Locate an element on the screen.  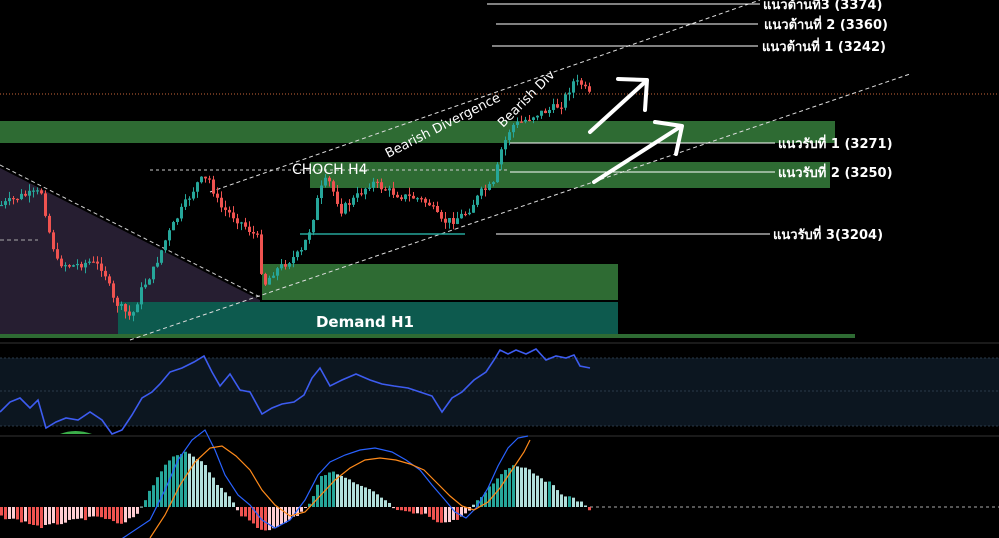
support-3-label: แนวรับที่ 3(3204) is located at coordinates (828, 234).